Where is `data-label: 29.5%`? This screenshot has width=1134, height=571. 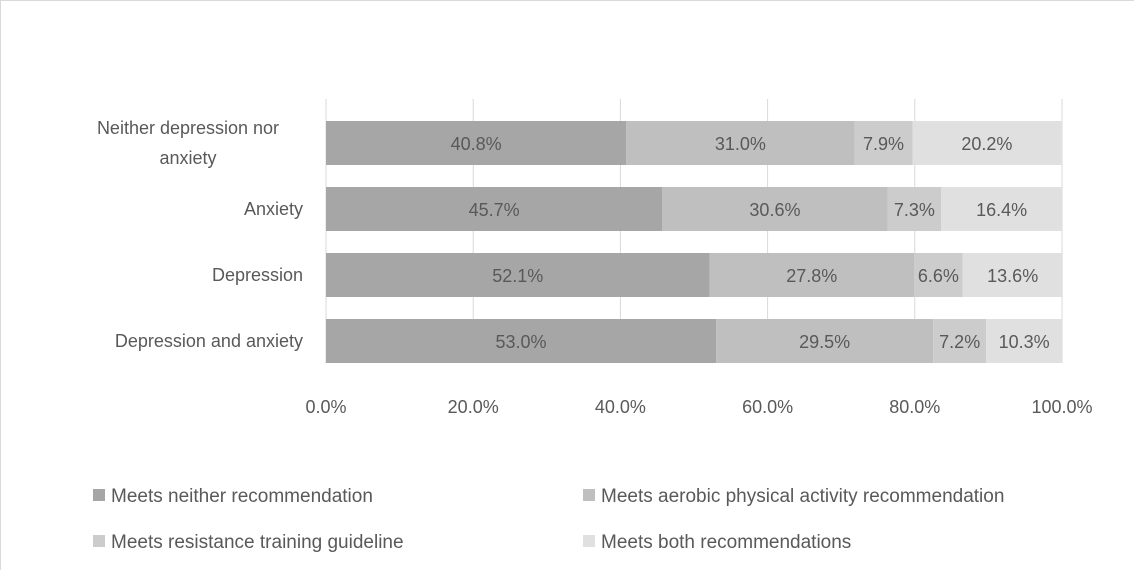
data-label: 29.5% is located at coordinates (824, 342).